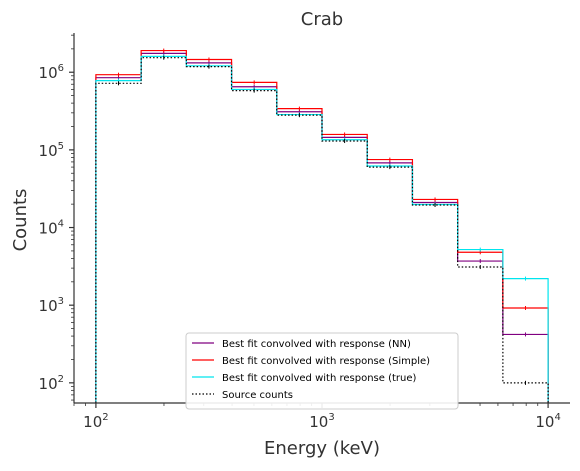  What do you see at coordinates (61, 68) in the screenshot?
I see `y-tick-exponent-4: 6` at bounding box center [61, 68].